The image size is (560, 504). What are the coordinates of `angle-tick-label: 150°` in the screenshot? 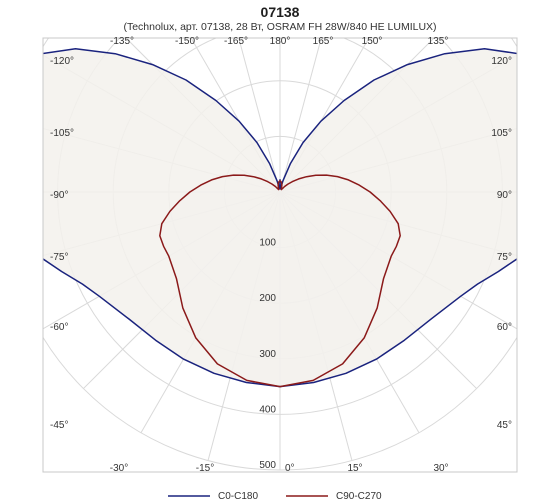 It's located at (372, 41).